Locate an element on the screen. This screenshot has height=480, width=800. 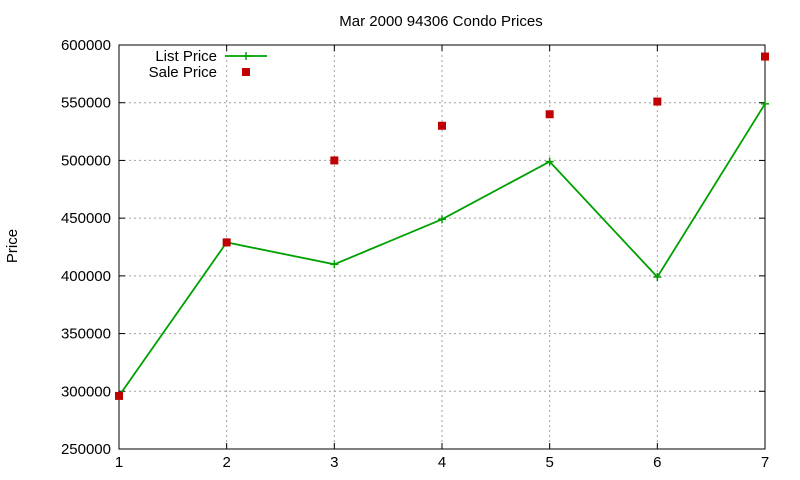
chart-title: Mar 2000 94306 Condo Prices is located at coordinates (440, 21).